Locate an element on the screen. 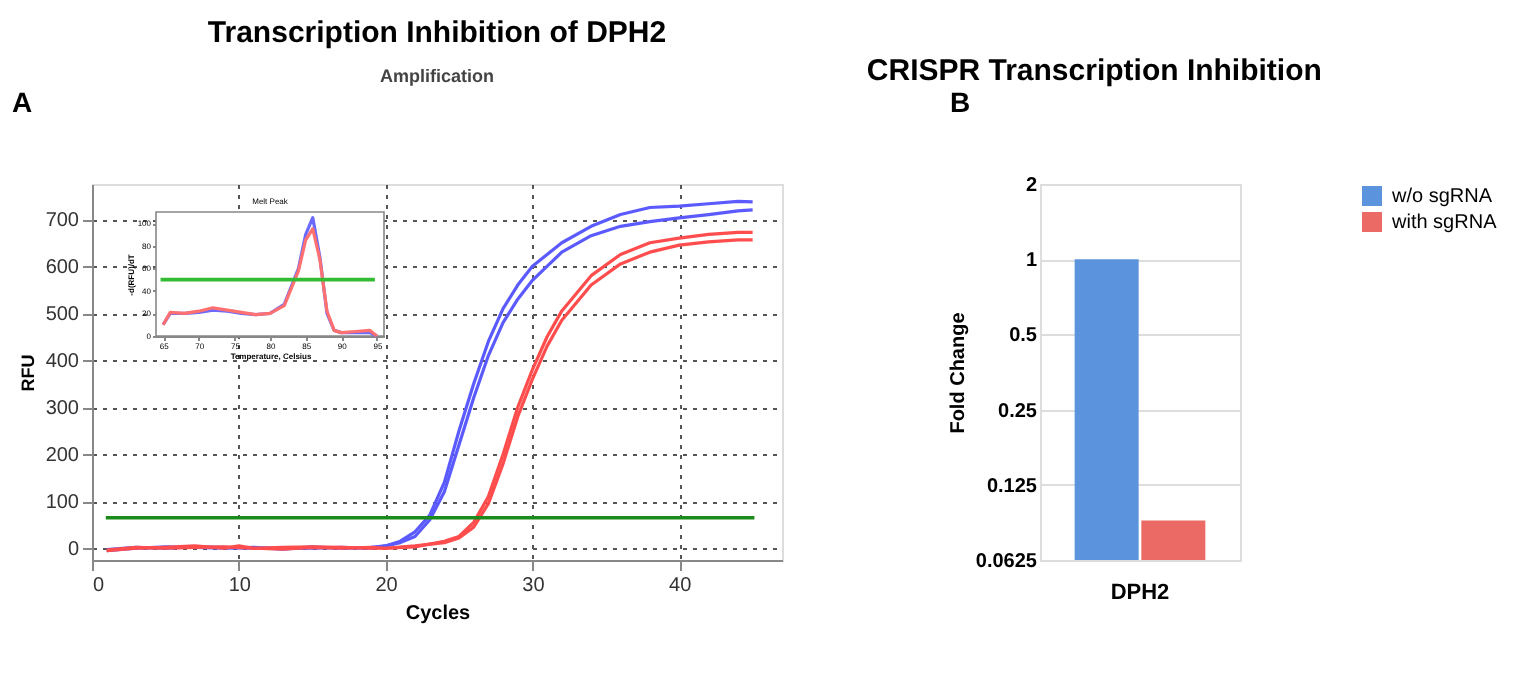 Image resolution: width=1536 pixels, height=694 pixels. x-tick-label: 30 is located at coordinates (534, 586).